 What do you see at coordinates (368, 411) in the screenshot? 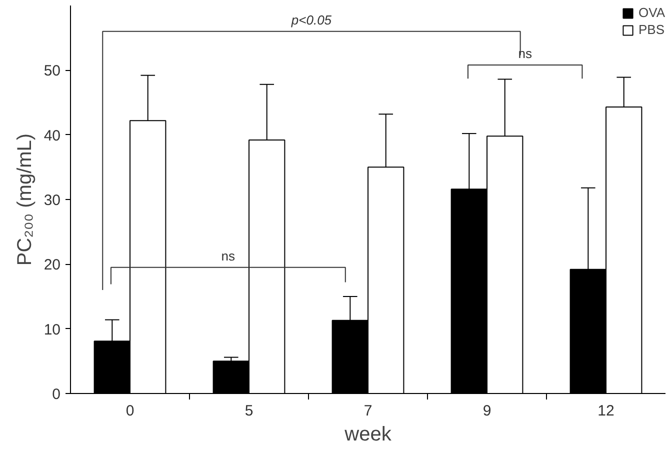
I see `x-tick-label: 7` at bounding box center [368, 411].